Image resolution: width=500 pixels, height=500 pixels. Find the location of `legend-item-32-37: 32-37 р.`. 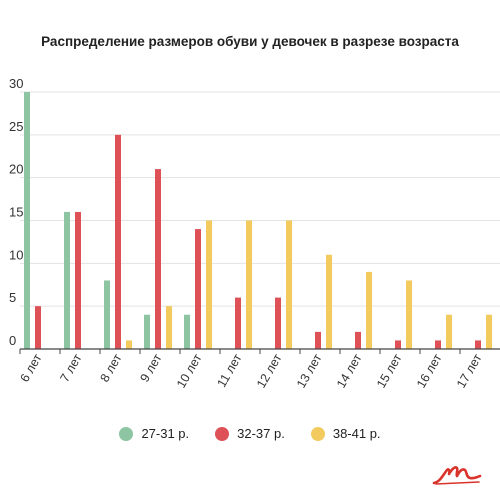

legend-item-32-37: 32-37 р. is located at coordinates (250, 433).